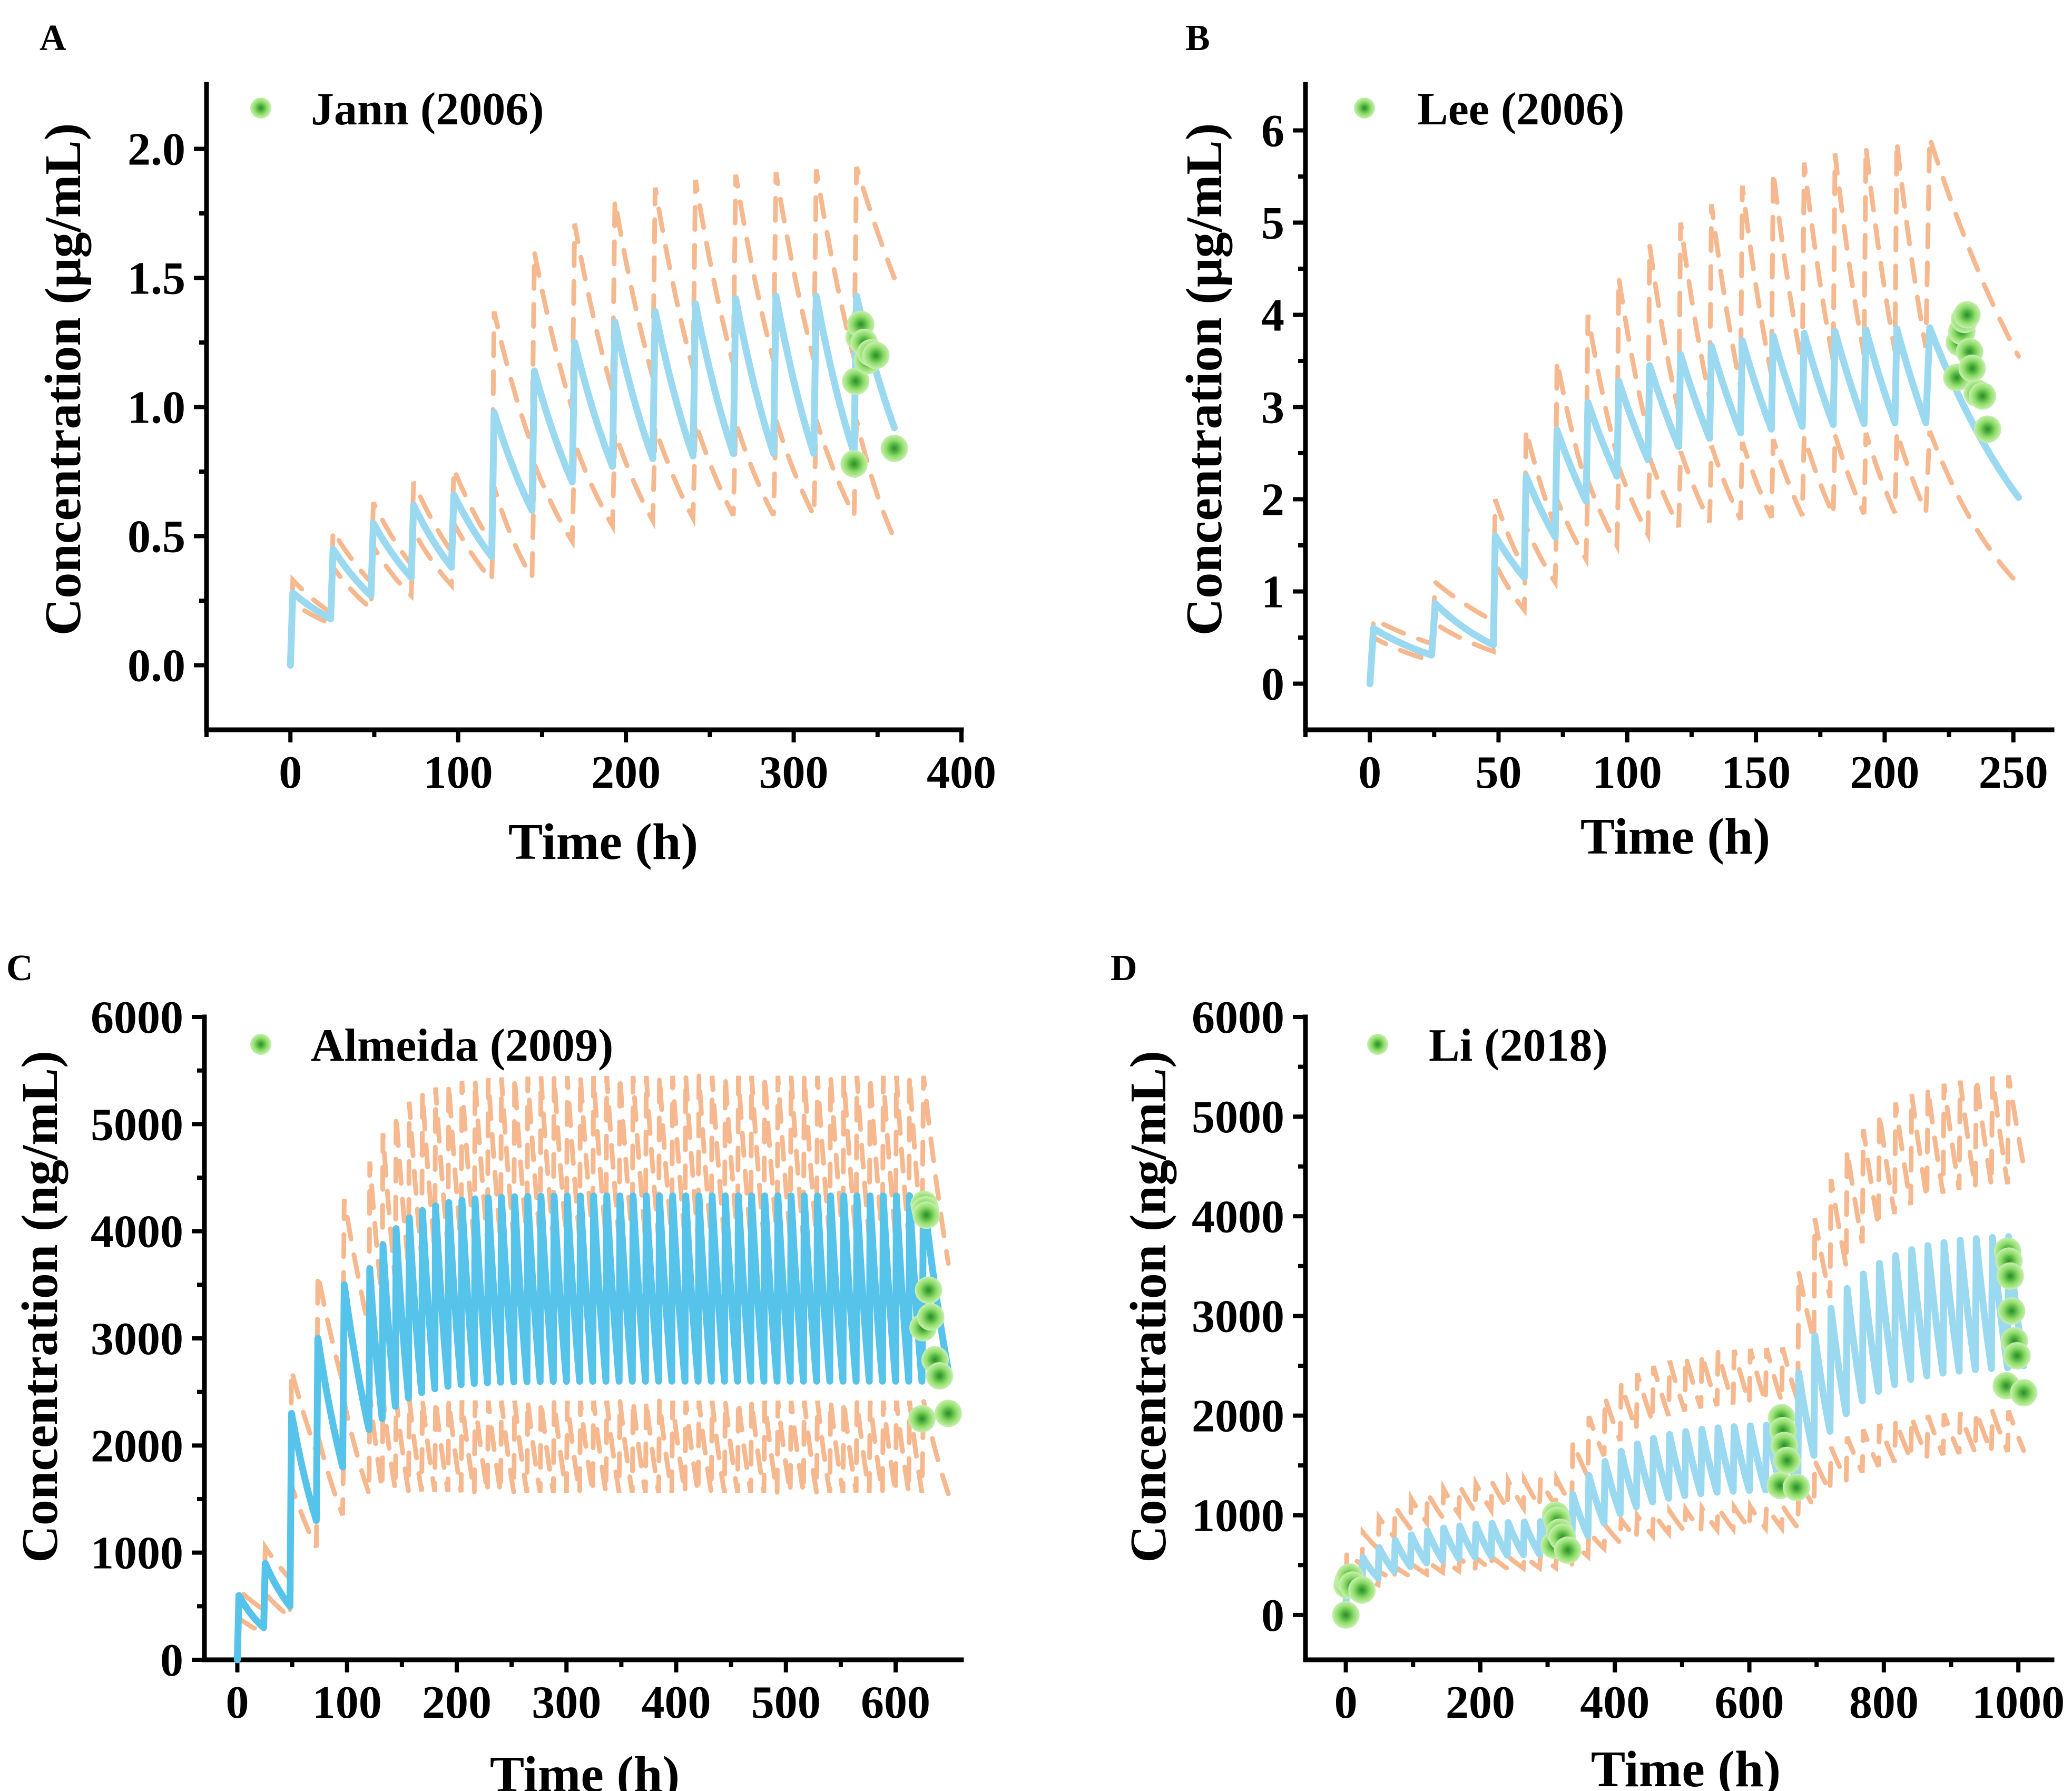  Describe the element at coordinates (53, 38) in the screenshot. I see `panel-letter-a: A` at that location.